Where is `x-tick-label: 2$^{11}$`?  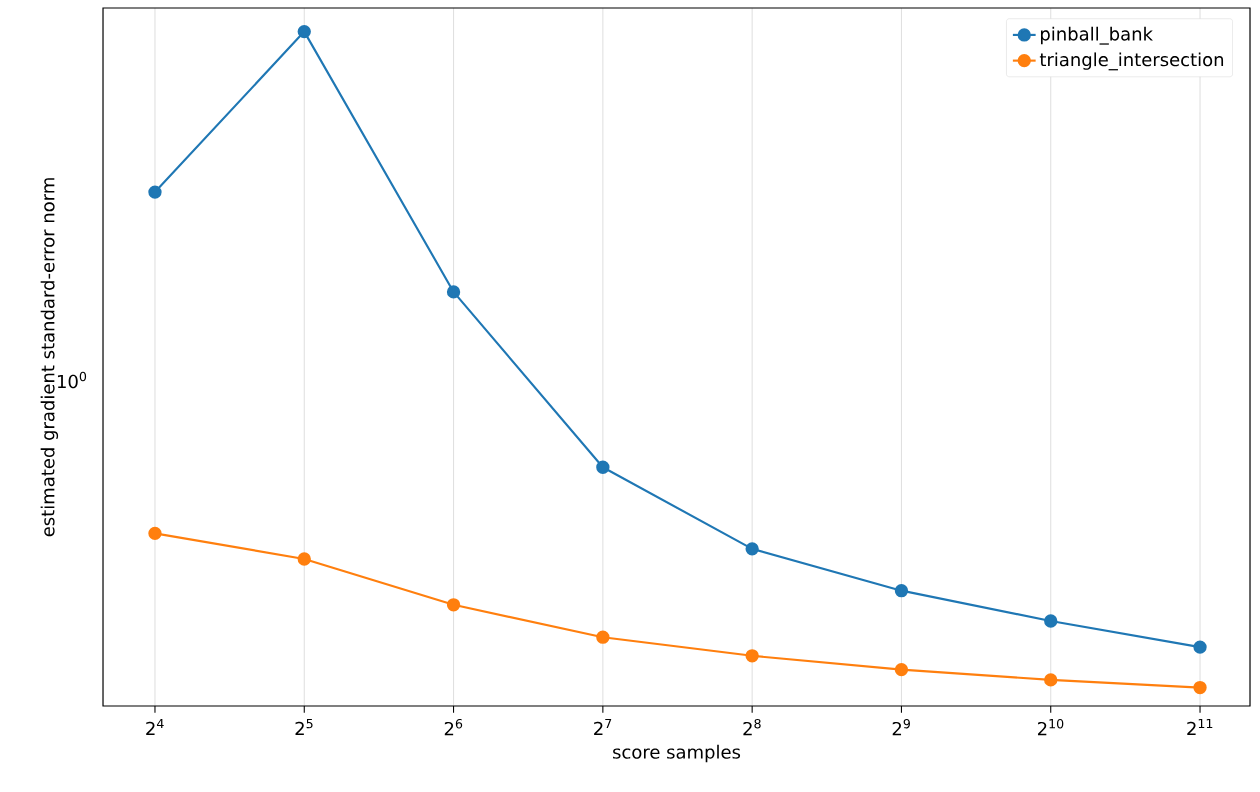
x-tick-label: 2$^{11}$ is located at coordinates (1200, 727).